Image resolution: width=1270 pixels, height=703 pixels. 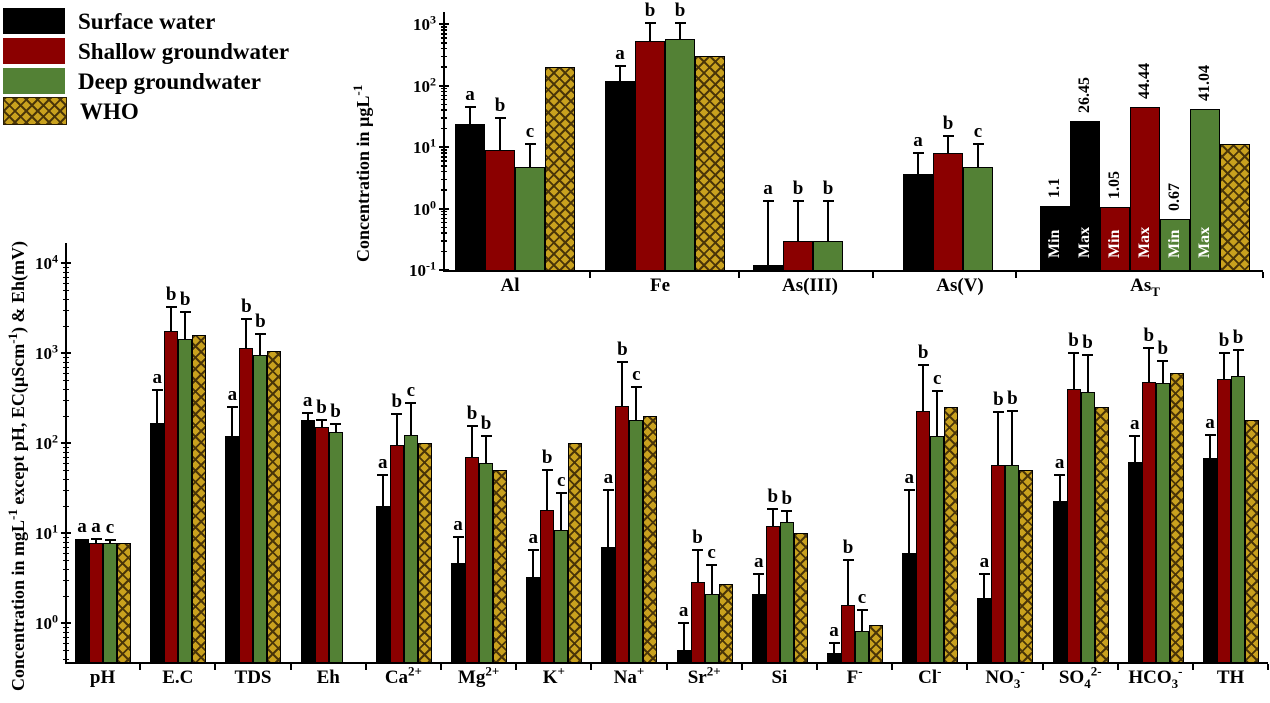 I want to click on x-group-label-no3: NO3-, so click(x=1005, y=677).